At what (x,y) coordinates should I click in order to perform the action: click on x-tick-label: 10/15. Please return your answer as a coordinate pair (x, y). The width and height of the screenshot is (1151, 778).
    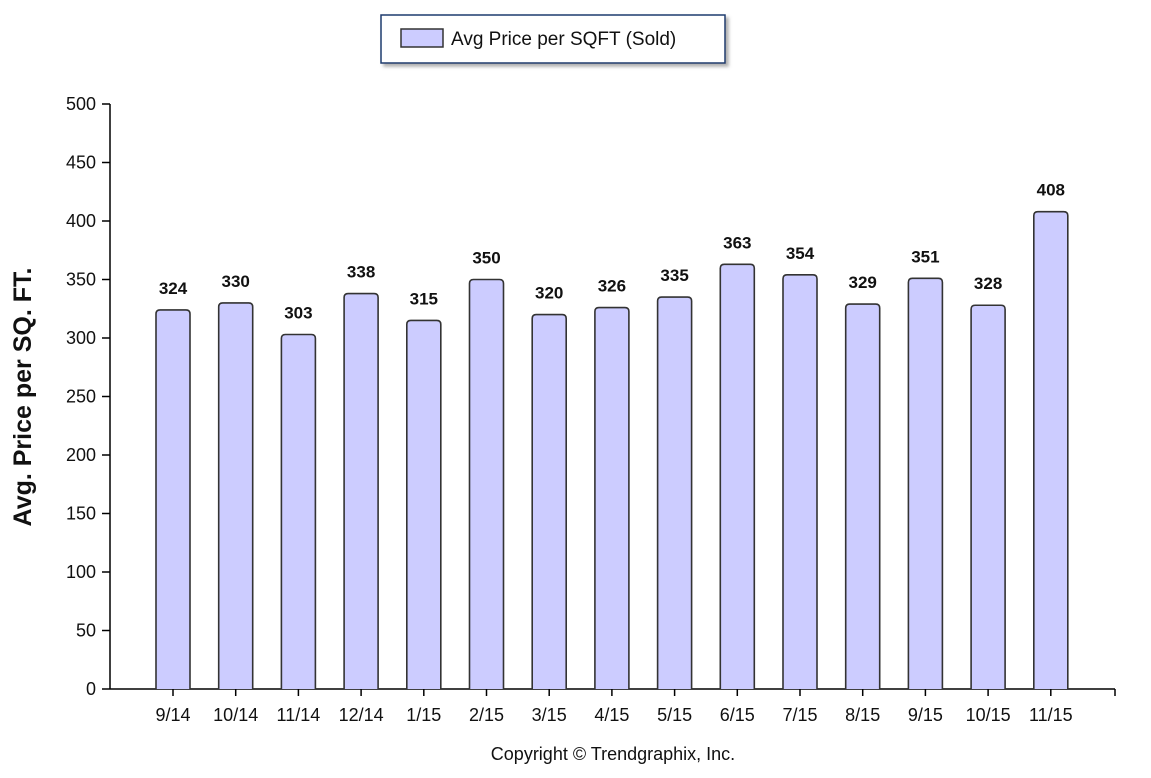
    Looking at the image, I should click on (988, 715).